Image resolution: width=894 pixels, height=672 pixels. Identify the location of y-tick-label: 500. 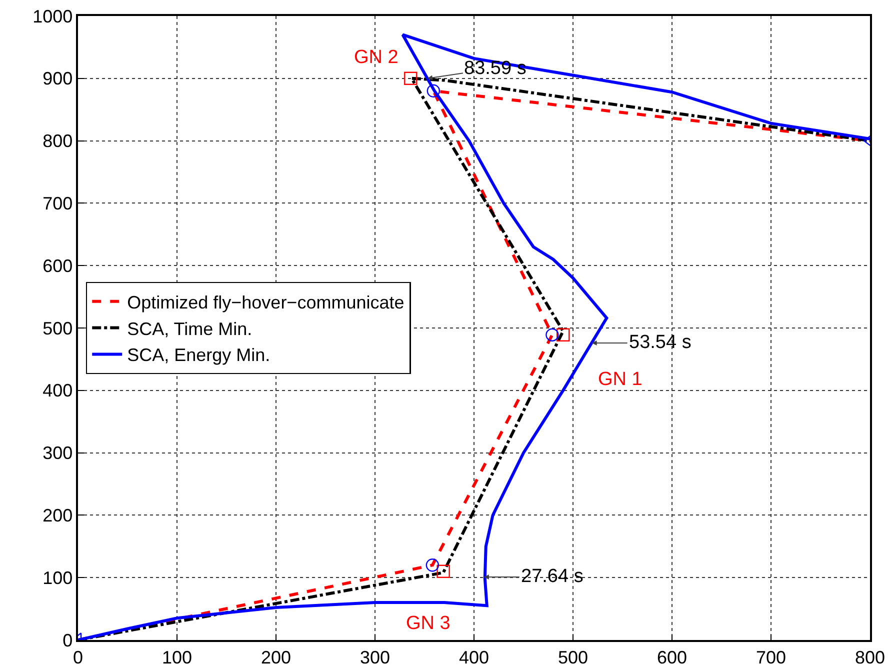
(57, 328).